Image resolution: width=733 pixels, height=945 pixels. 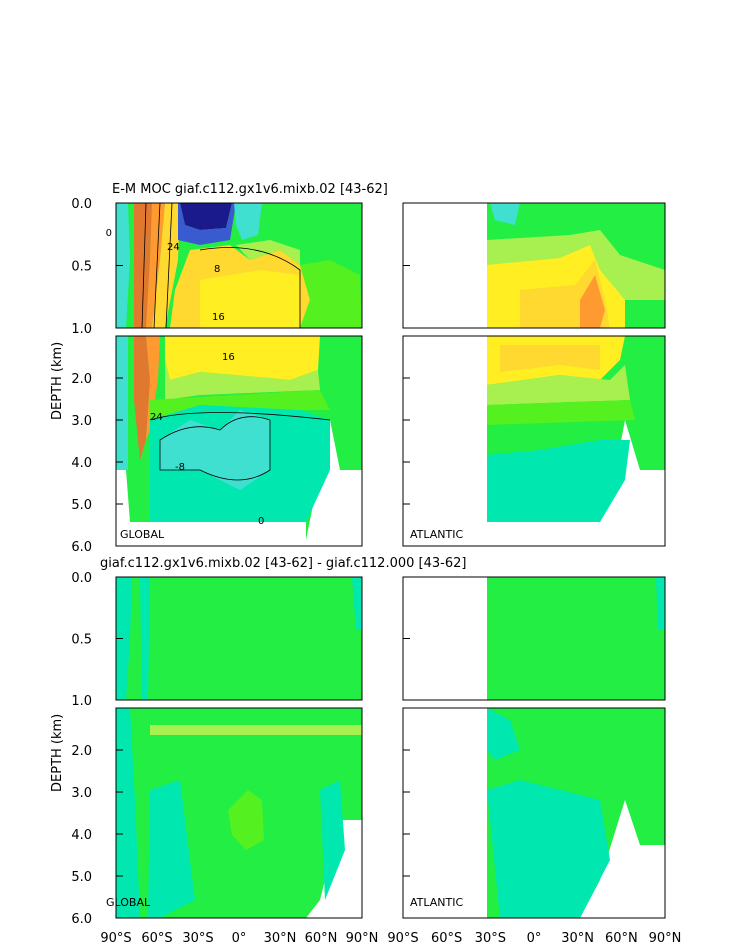 What do you see at coordinates (217, 269) in the screenshot?
I see `svg-text: 8` at bounding box center [217, 269].